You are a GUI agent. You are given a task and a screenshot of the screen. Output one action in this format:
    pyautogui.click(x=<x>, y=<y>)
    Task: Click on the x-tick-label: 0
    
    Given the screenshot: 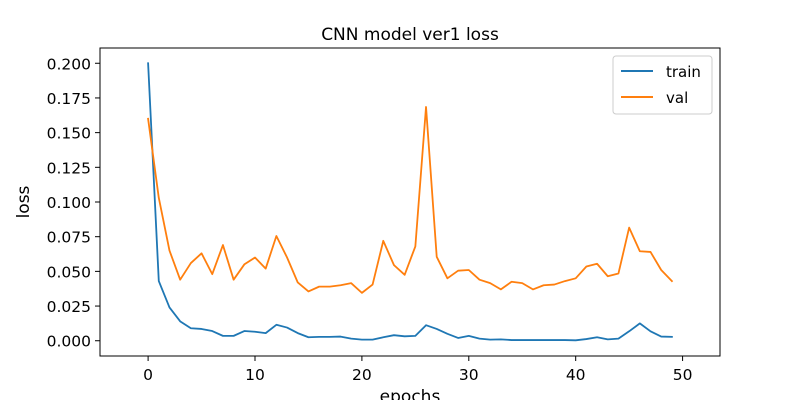 What is the action you would take?
    pyautogui.click(x=148, y=375)
    